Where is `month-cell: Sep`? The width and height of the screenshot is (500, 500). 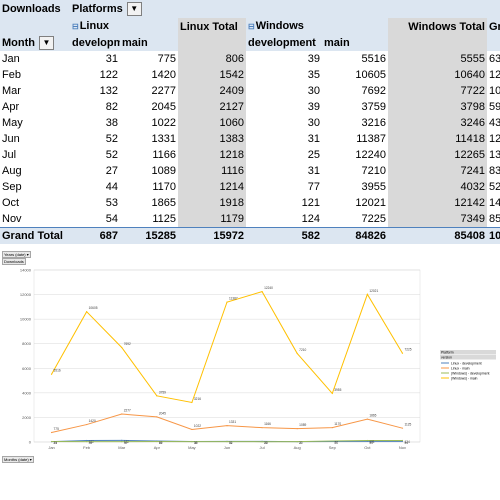 month-cell: Sep is located at coordinates (12, 187).